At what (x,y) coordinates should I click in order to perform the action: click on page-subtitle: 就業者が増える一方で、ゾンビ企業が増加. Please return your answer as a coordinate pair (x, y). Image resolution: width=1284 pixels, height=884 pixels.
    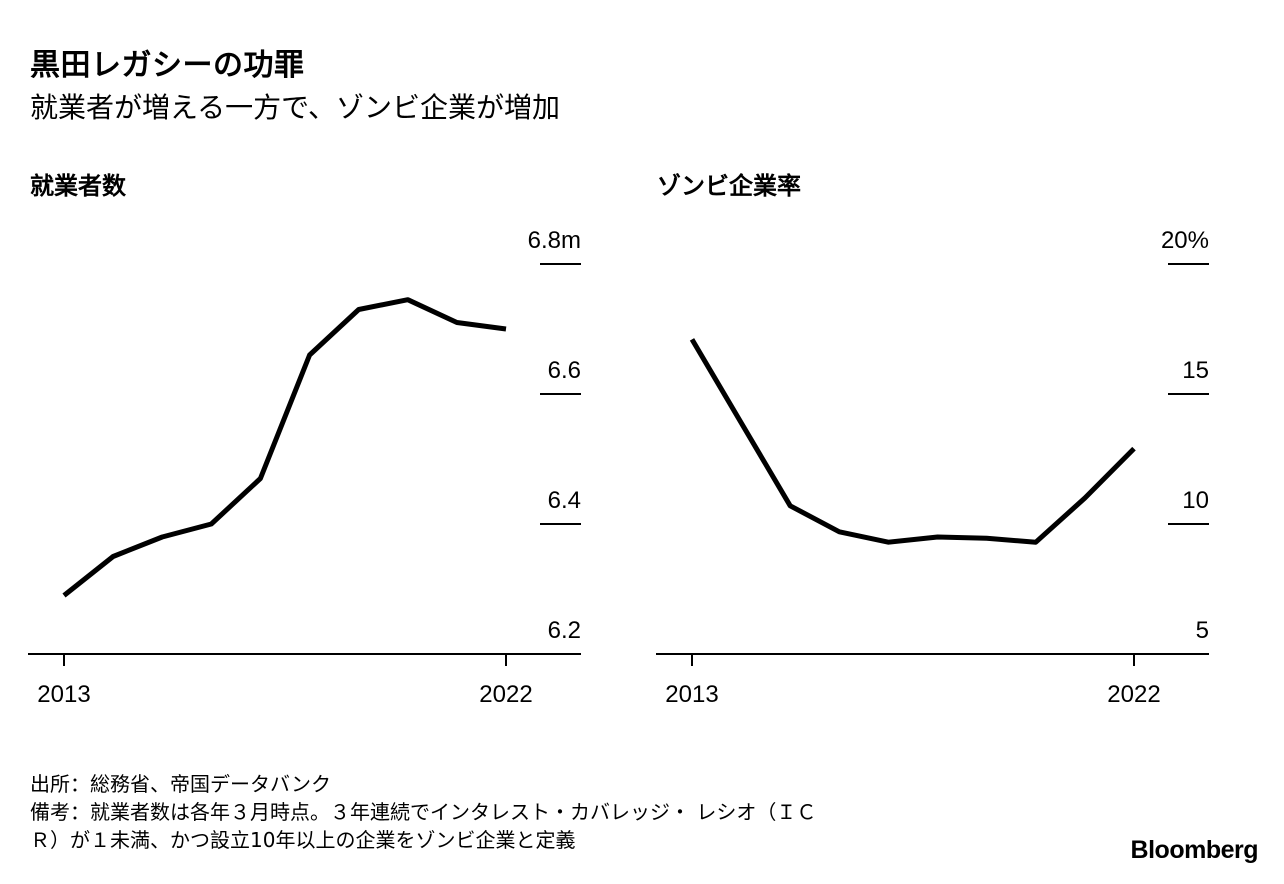
    Looking at the image, I should click on (295, 107).